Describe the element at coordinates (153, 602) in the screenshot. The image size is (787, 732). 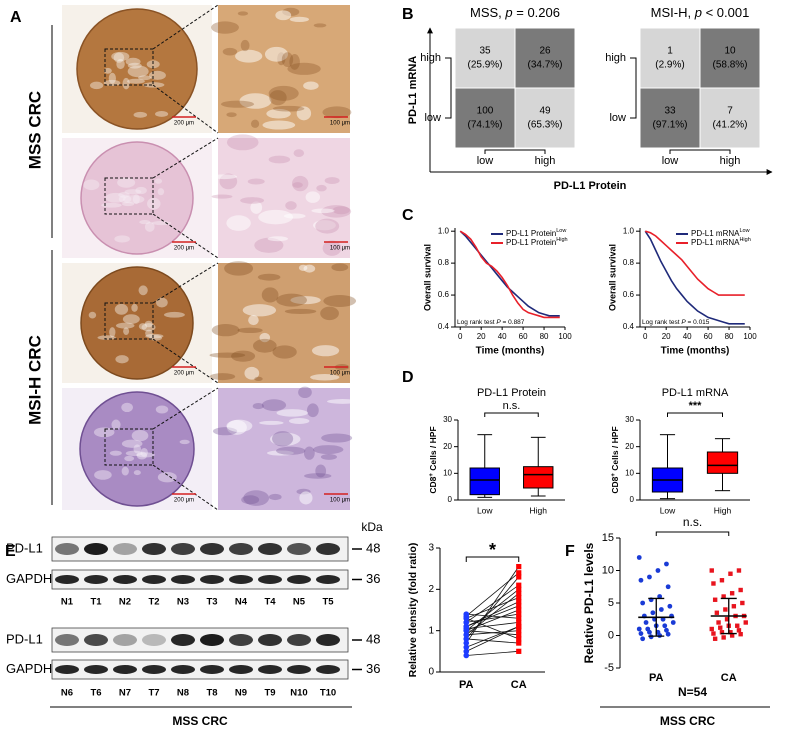
I see `lane-label: T2` at that location.